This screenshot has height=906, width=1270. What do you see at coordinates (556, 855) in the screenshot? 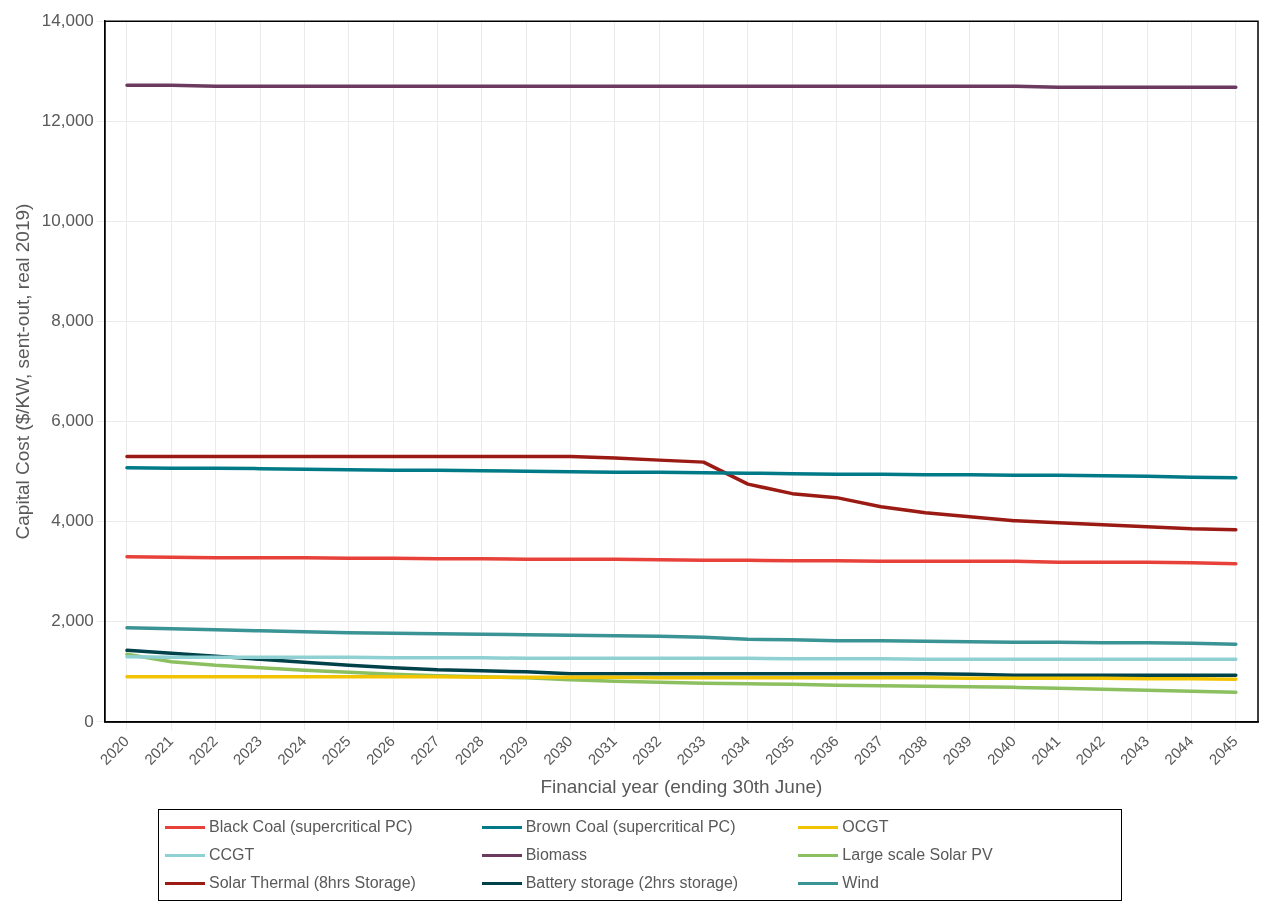
I see `legend-label: Biomass` at bounding box center [556, 855].